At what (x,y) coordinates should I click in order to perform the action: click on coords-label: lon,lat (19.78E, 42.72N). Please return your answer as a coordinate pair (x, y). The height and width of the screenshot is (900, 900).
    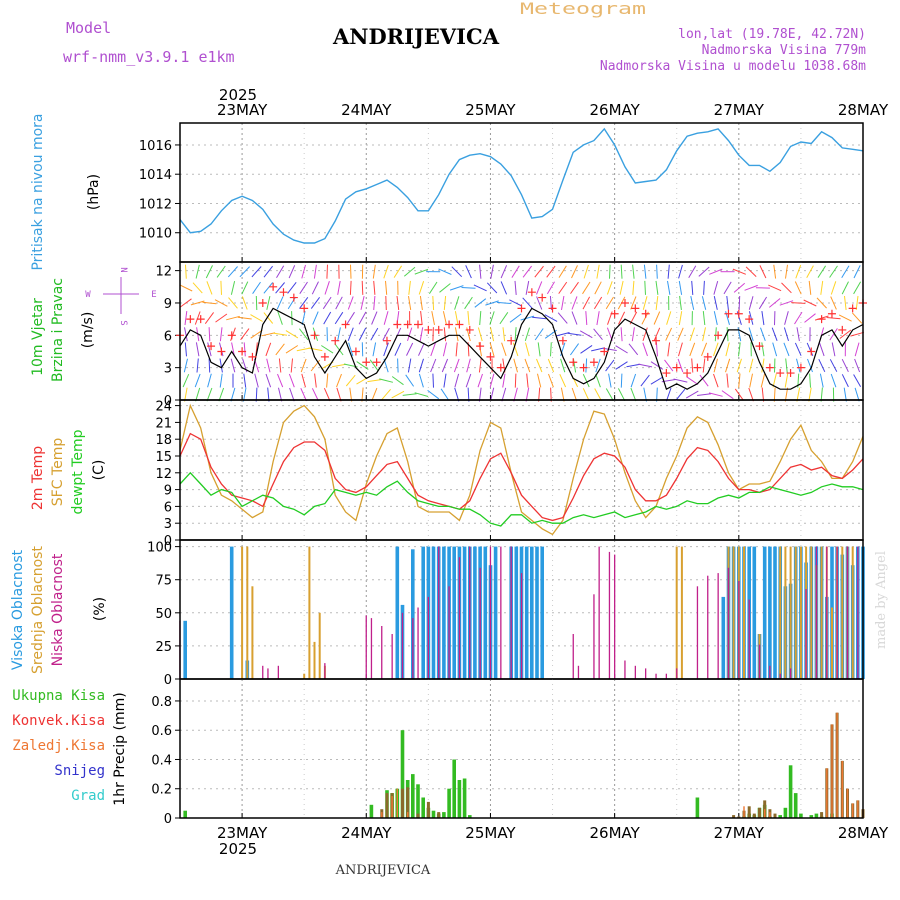
    Looking at the image, I should click on (772, 34).